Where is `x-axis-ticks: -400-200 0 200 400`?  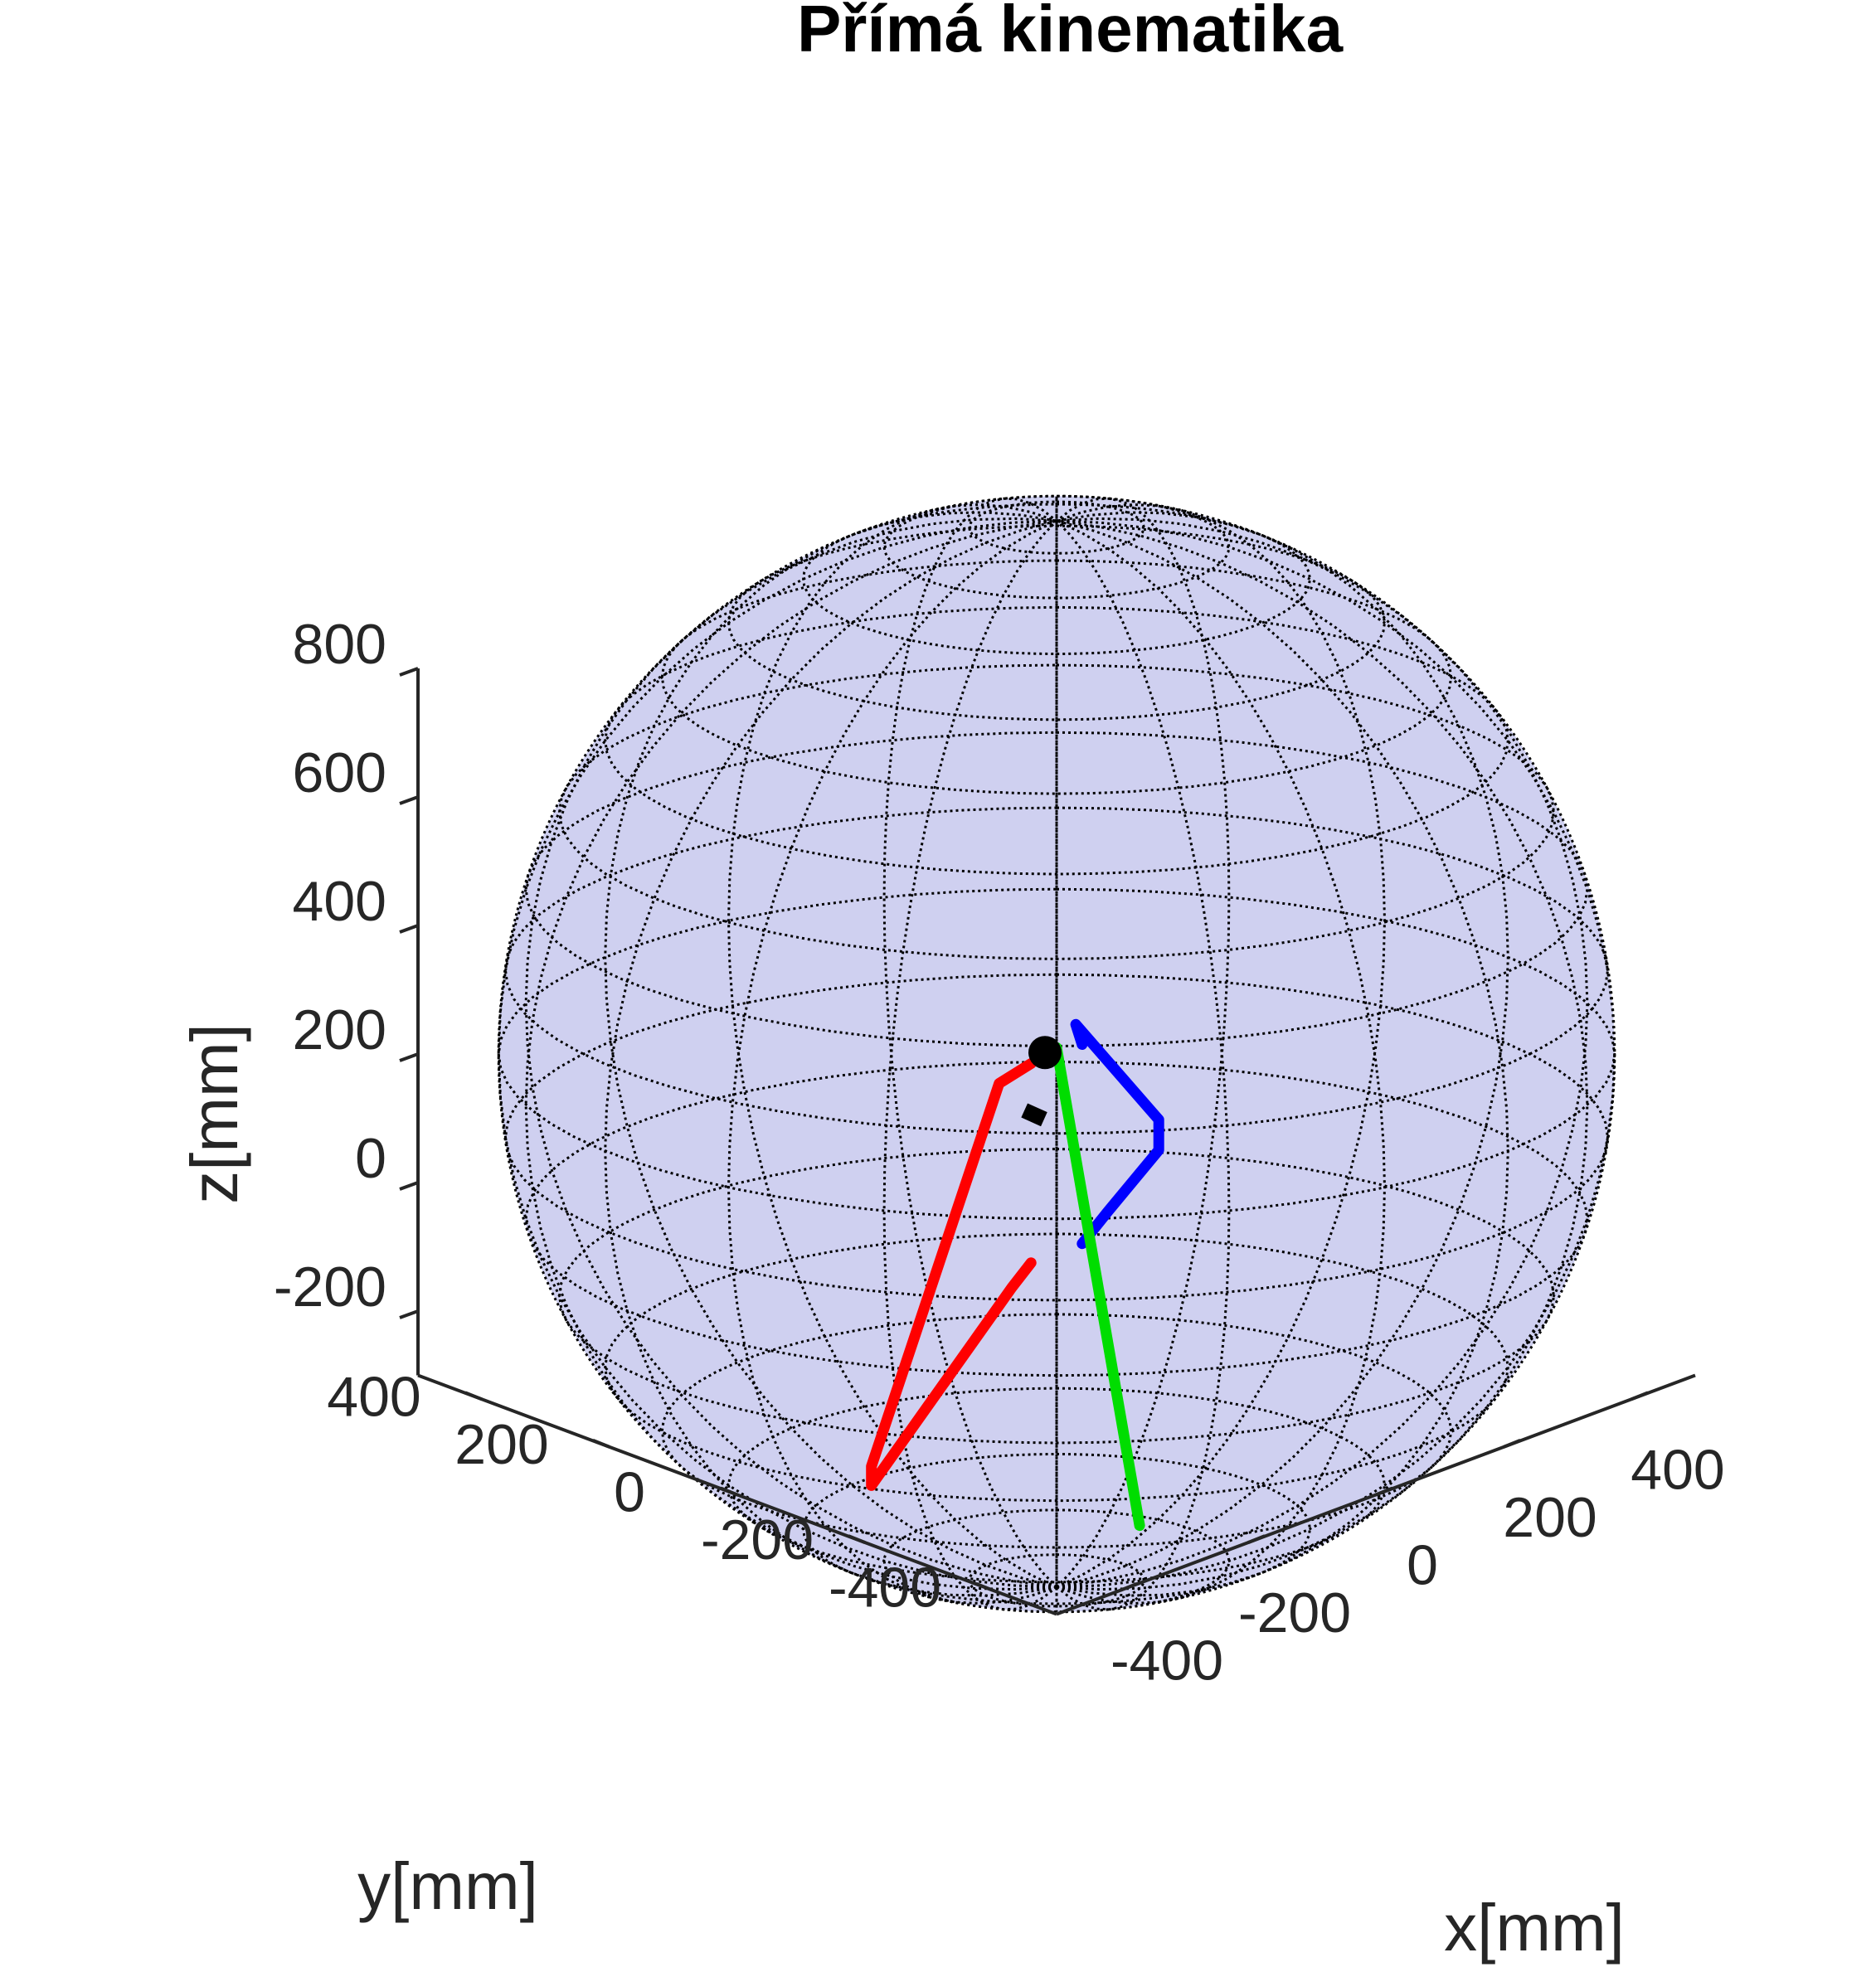
x-axis-ticks: -400-200 0 200 400 is located at coordinates (1418, 1542).